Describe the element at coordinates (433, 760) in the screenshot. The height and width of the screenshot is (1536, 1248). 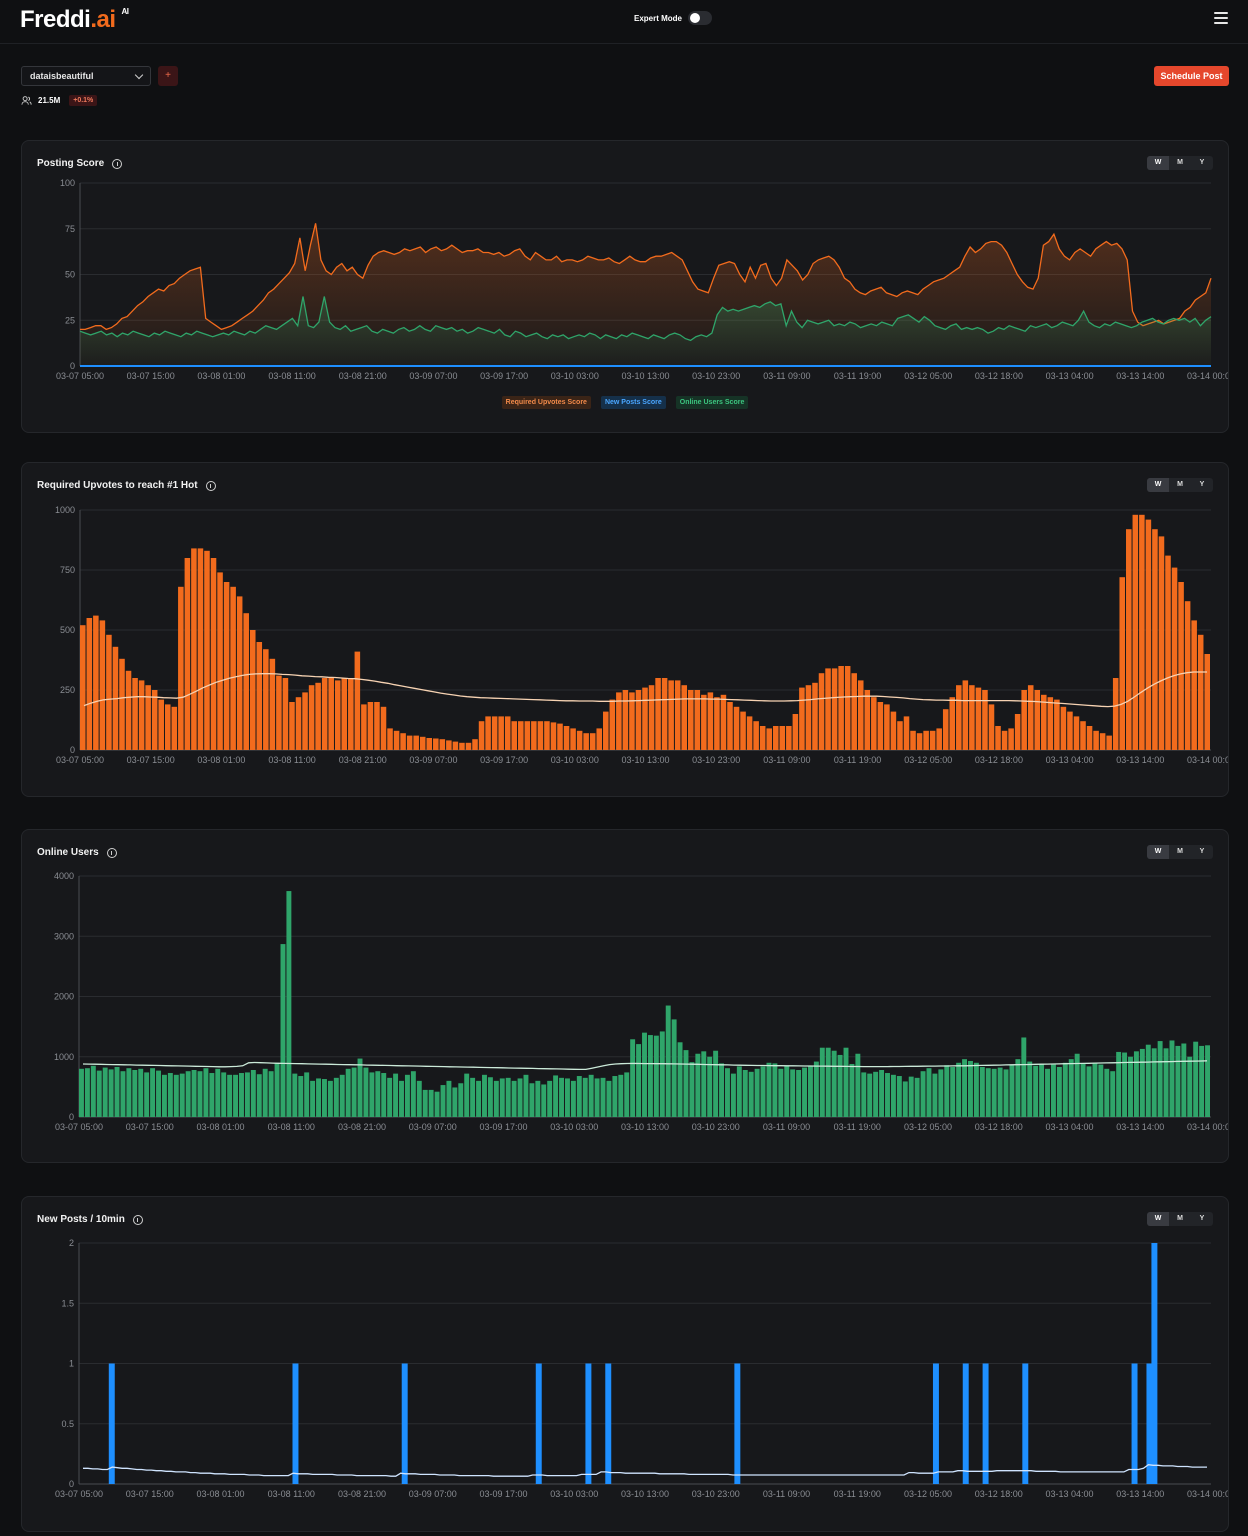
I see `x-tick-label: 03-09 07:00` at that location.